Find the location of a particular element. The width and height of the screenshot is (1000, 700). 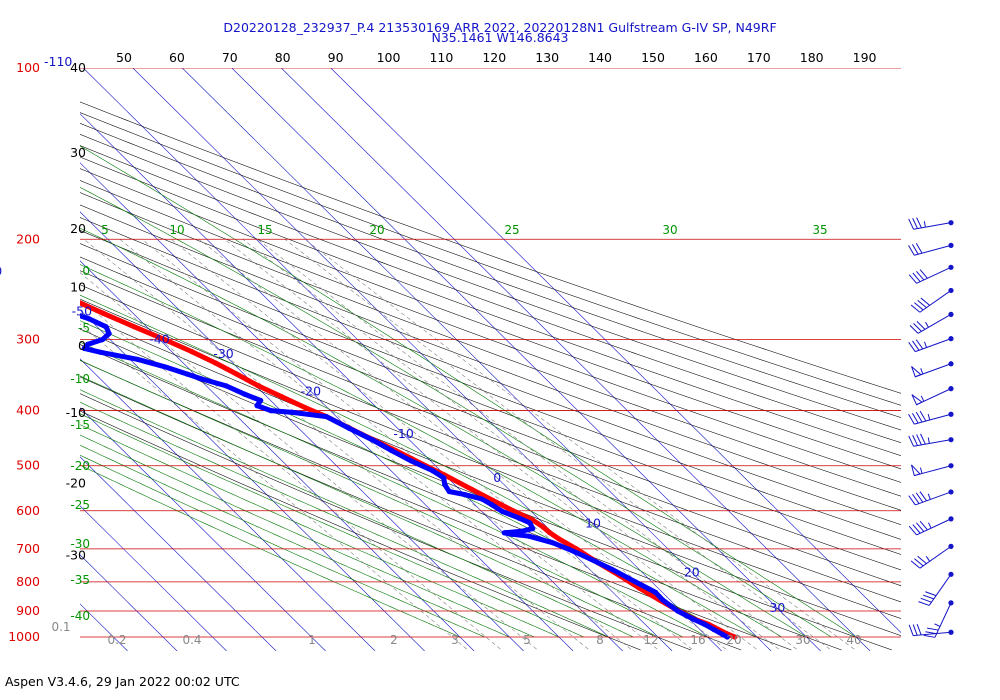

wind-barb-column is located at coordinates (931, 427).